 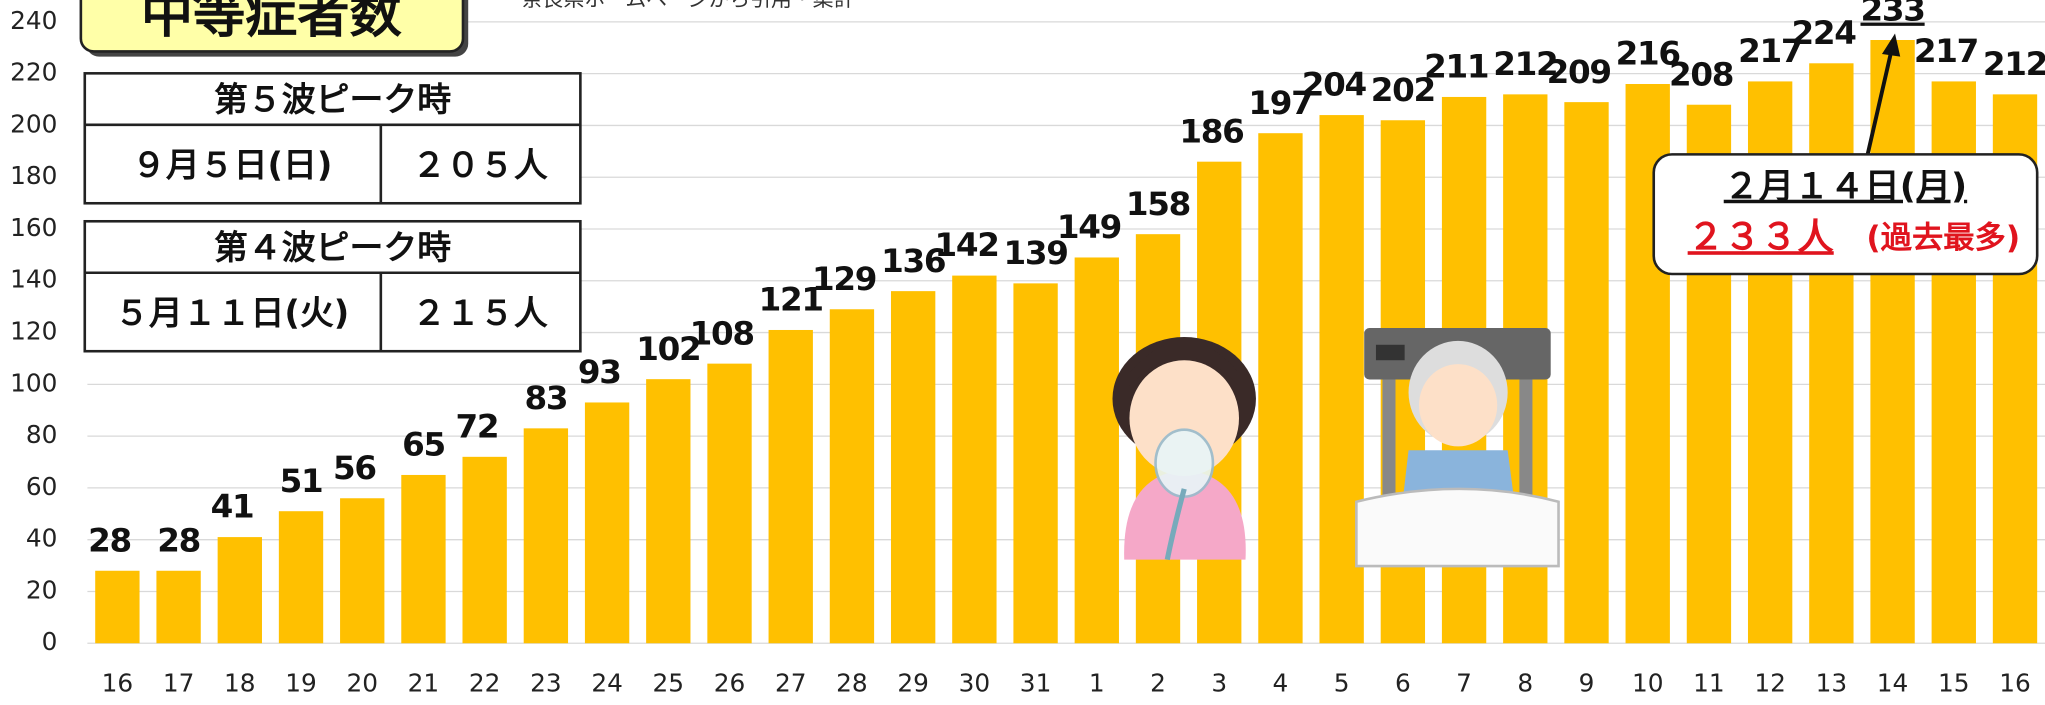 I want to click on x-tick-label: 28, so click(x=852, y=683).